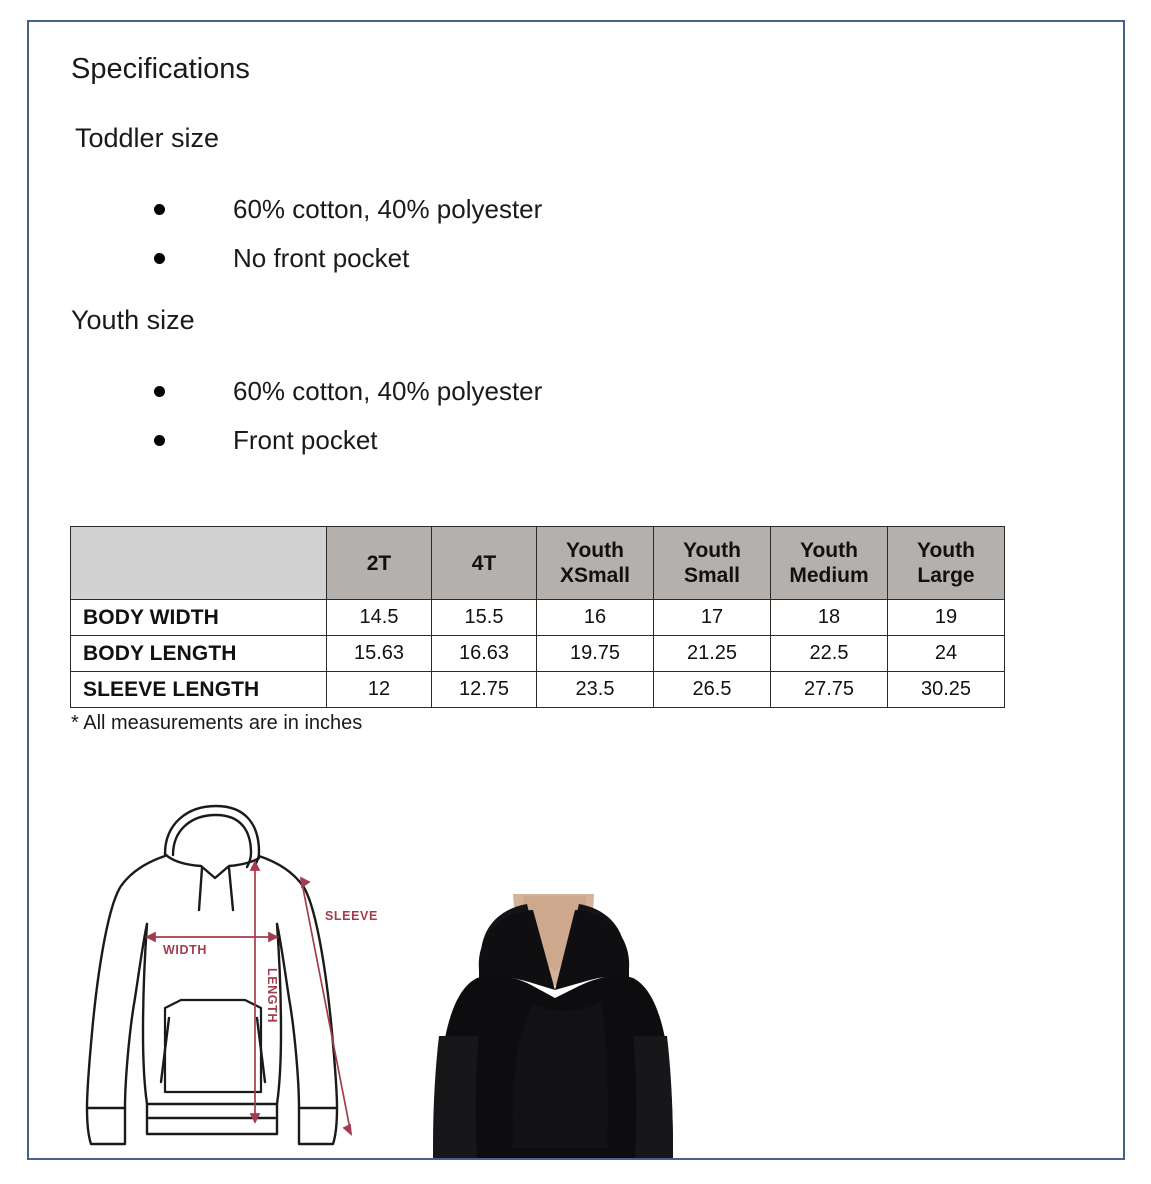 The image size is (1151, 1184). Describe the element at coordinates (595, 575) in the screenshot. I see `column-header-line2: XSmall` at that location.